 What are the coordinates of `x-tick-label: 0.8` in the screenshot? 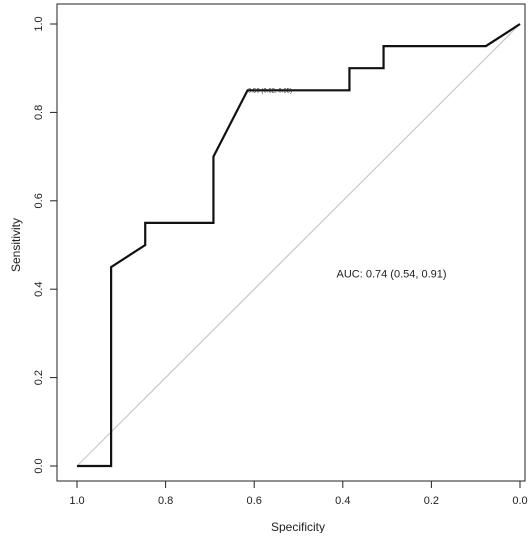 It's located at (165, 501).